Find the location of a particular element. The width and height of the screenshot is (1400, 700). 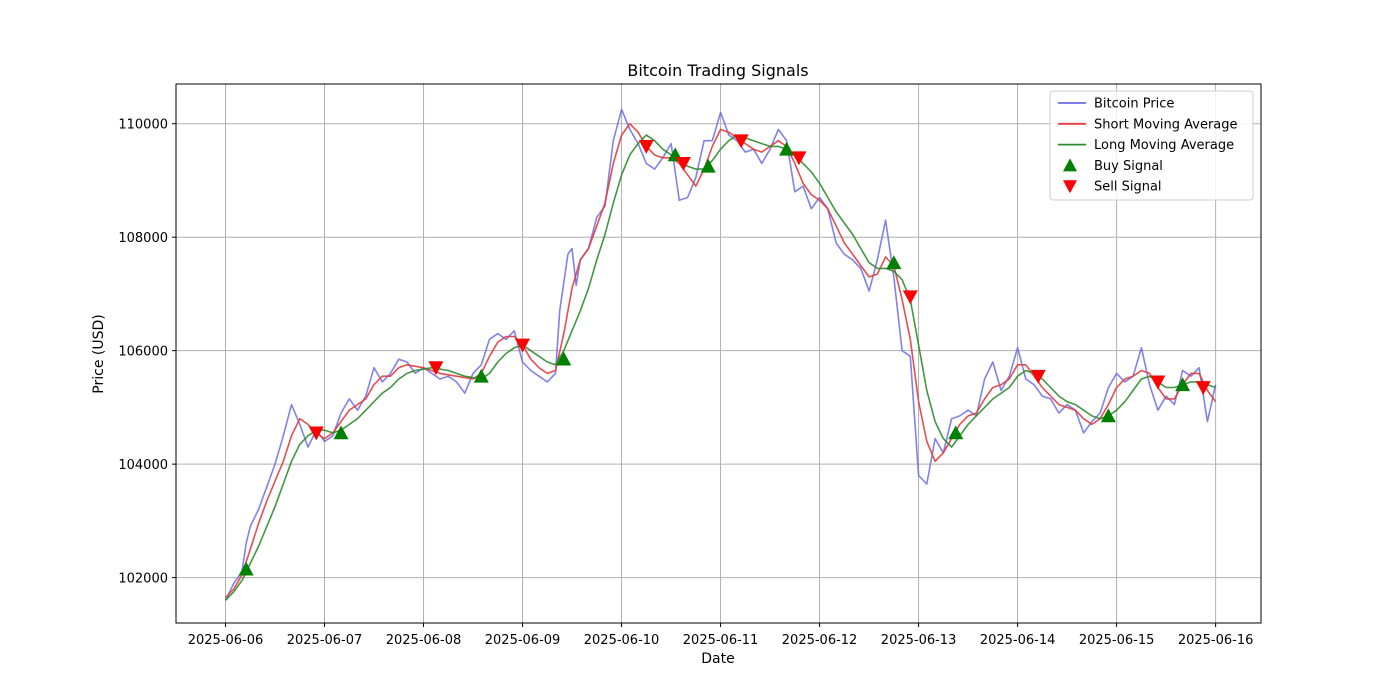

x-tick-label: 2025-06-11 is located at coordinates (721, 640).